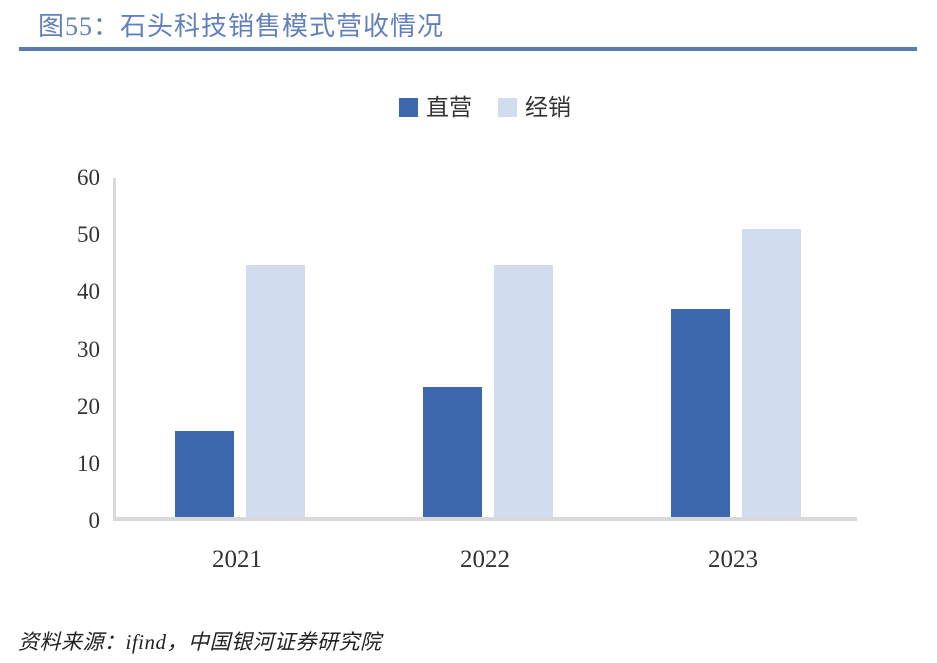 The image size is (937, 663). Describe the element at coordinates (50, 349) in the screenshot. I see `y-axis-tick-labels: 0 10 20 30 40 50 60` at that location.